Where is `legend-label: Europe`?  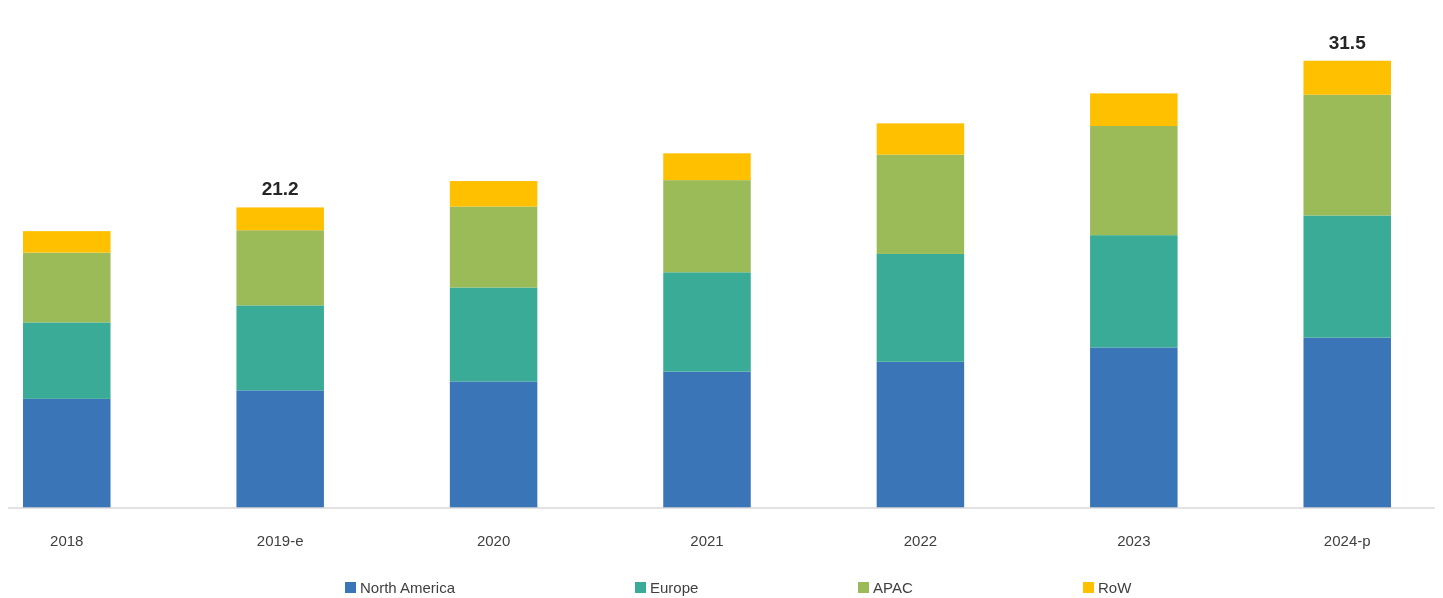
legend-label: Europe is located at coordinates (674, 587).